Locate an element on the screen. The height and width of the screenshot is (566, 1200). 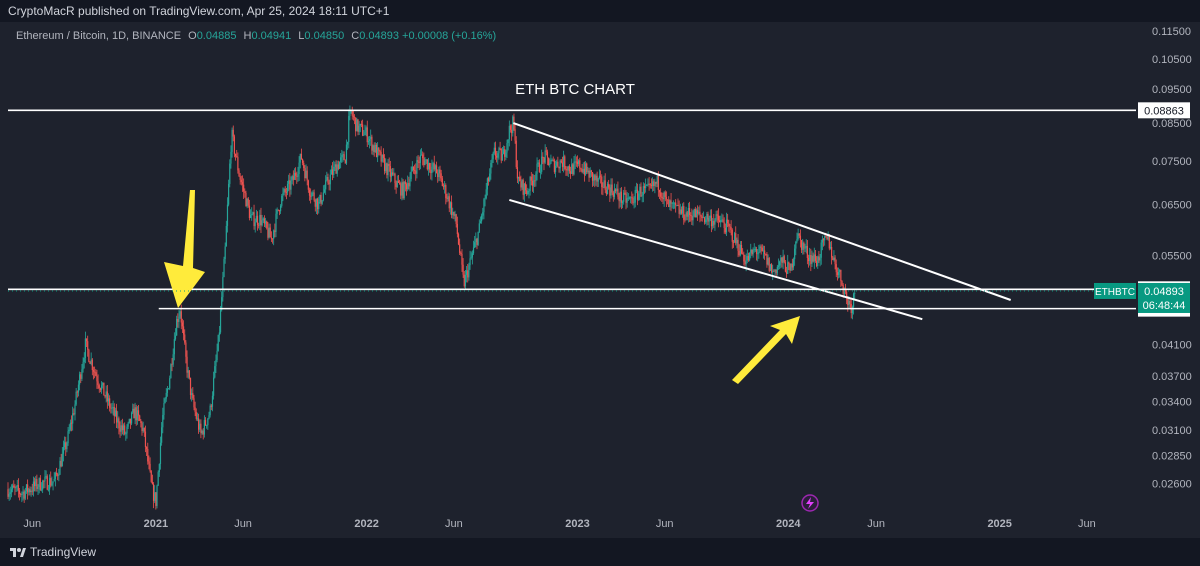
arrow-down-yellow-icon is located at coordinates (184, 249).